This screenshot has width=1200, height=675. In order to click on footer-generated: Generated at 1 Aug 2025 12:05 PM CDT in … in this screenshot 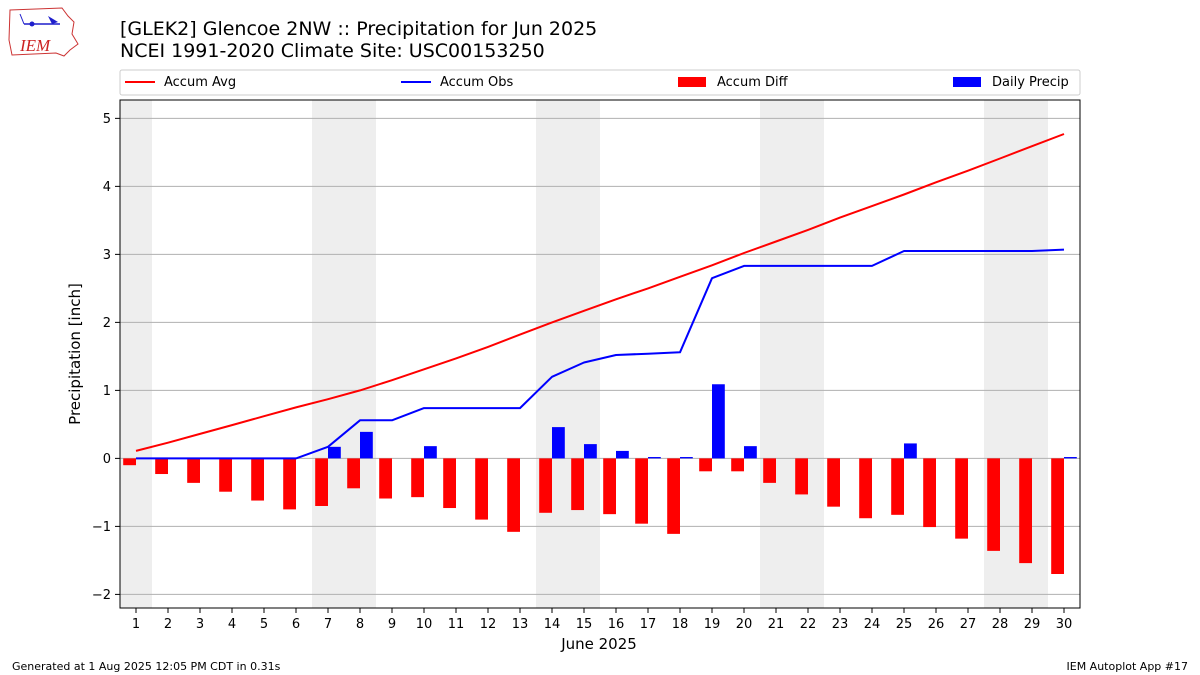, I will do `click(146, 666)`.